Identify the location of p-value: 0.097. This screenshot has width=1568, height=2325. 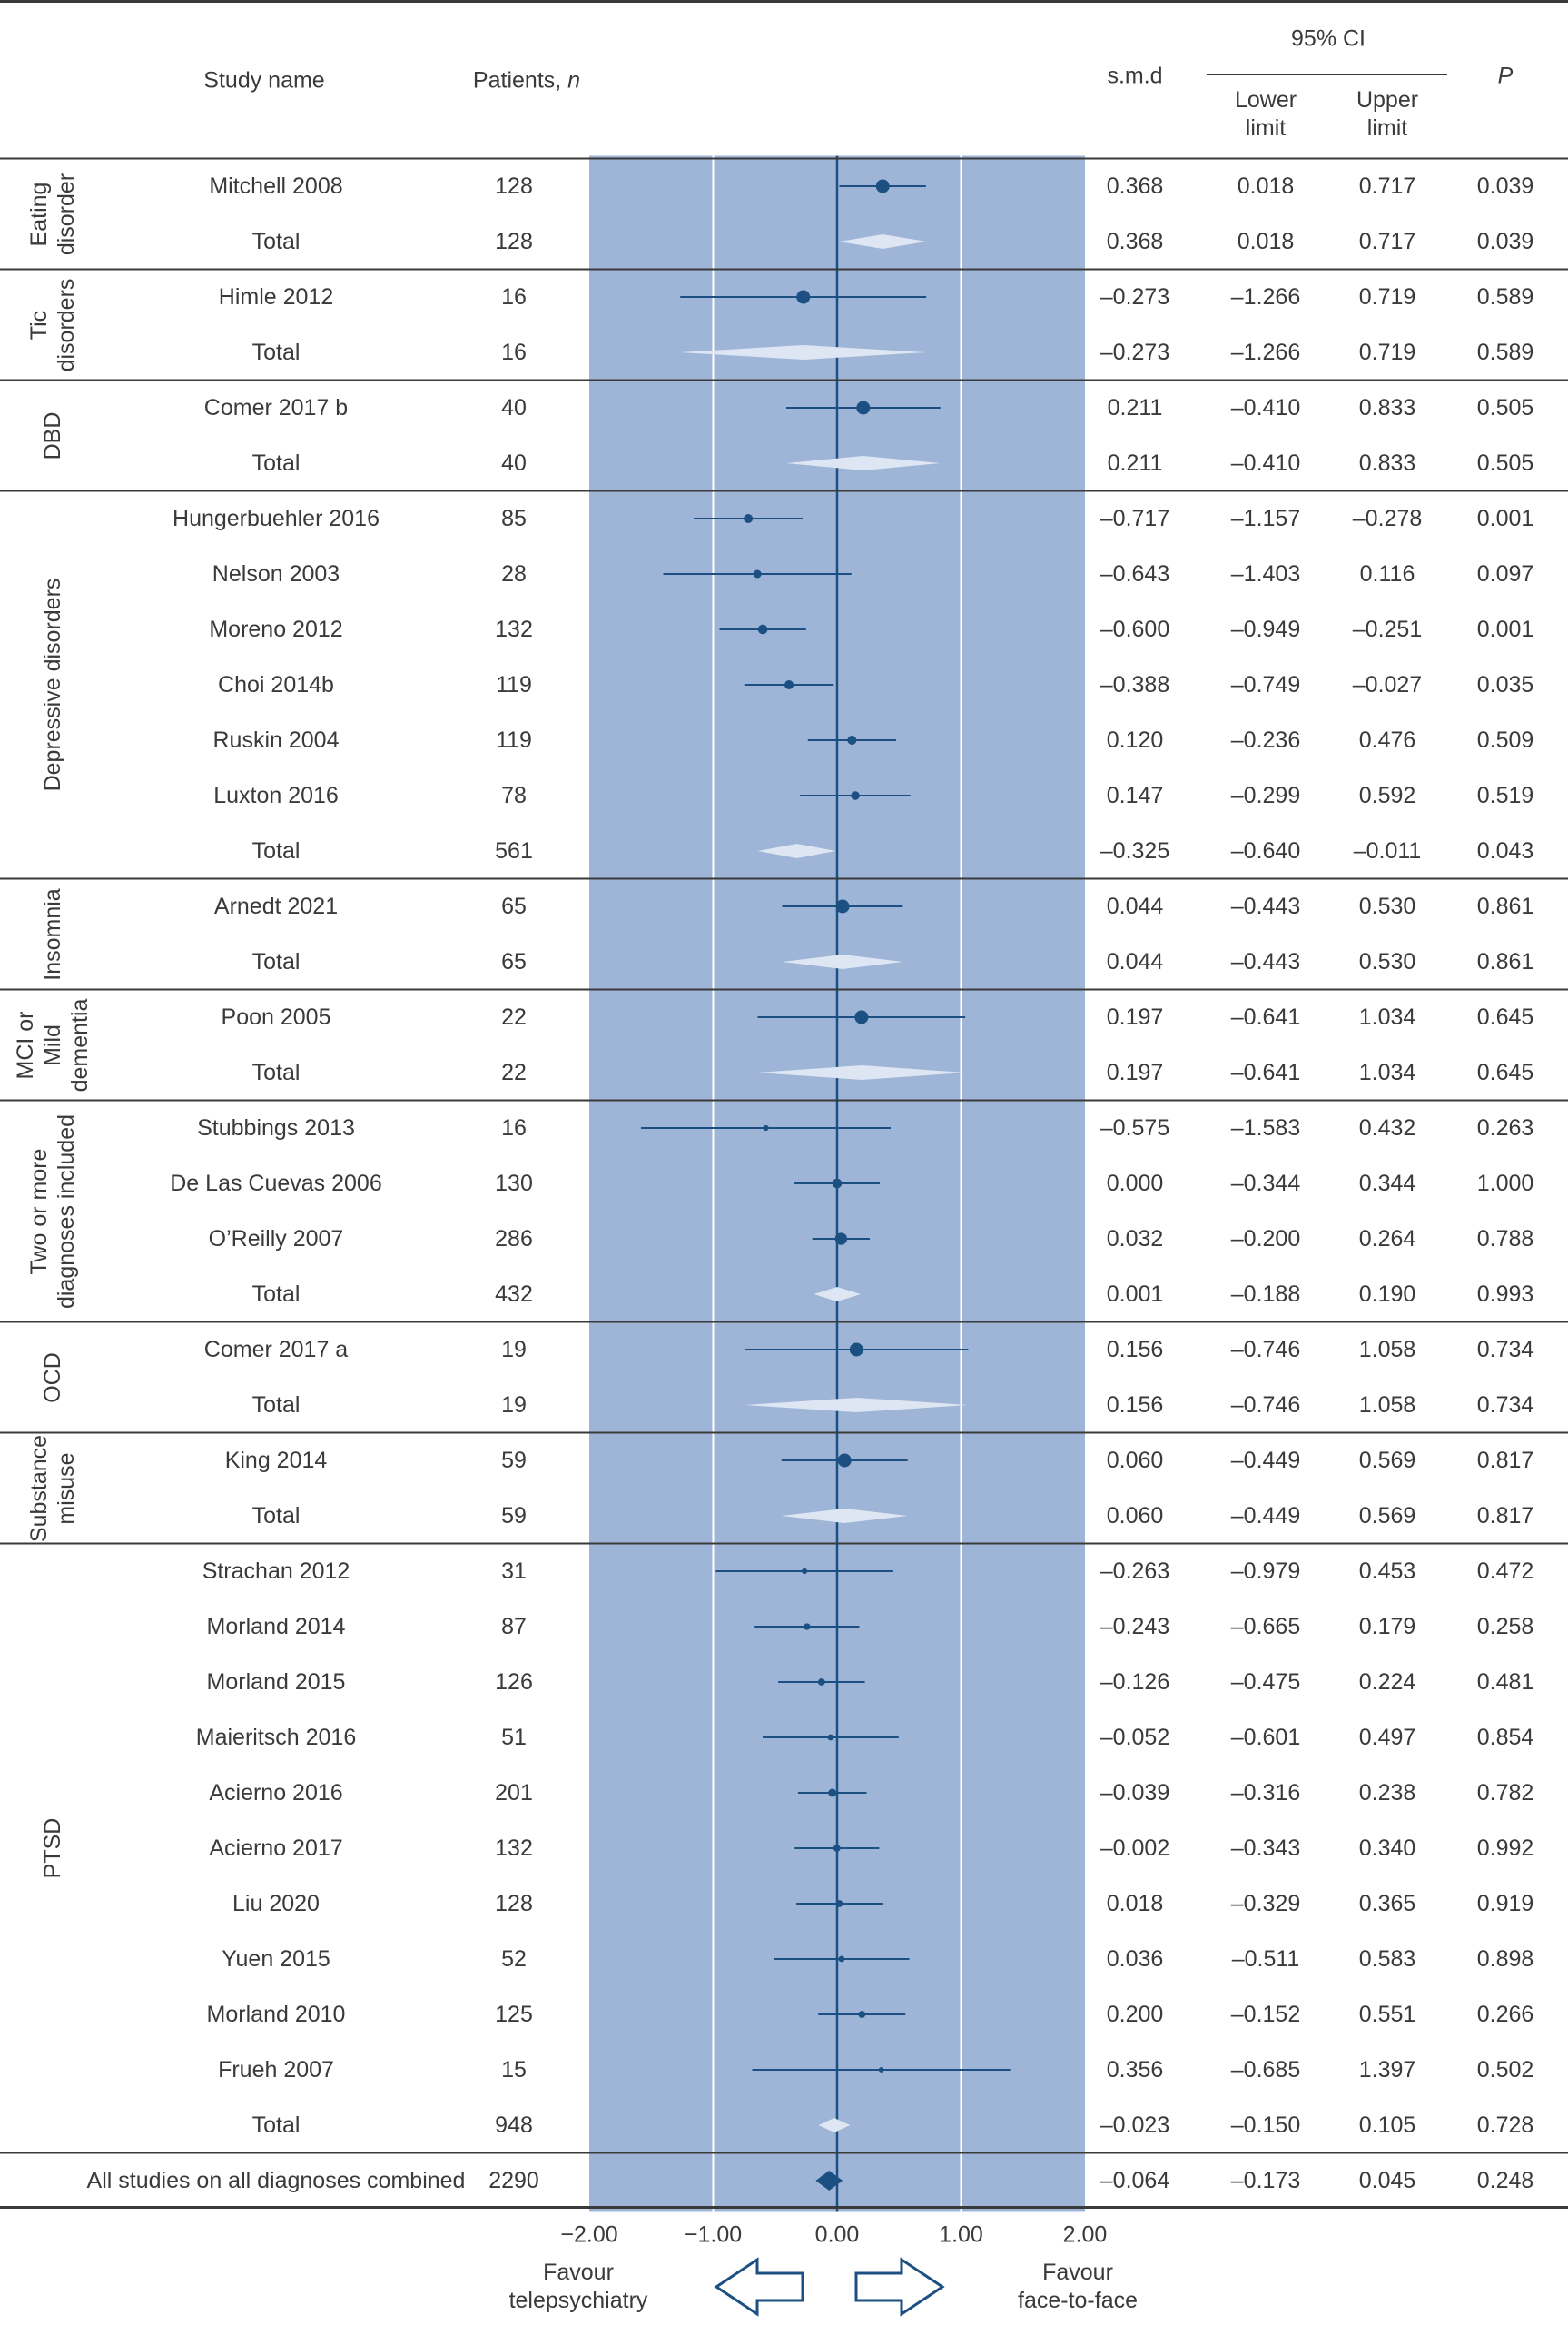
(1505, 574).